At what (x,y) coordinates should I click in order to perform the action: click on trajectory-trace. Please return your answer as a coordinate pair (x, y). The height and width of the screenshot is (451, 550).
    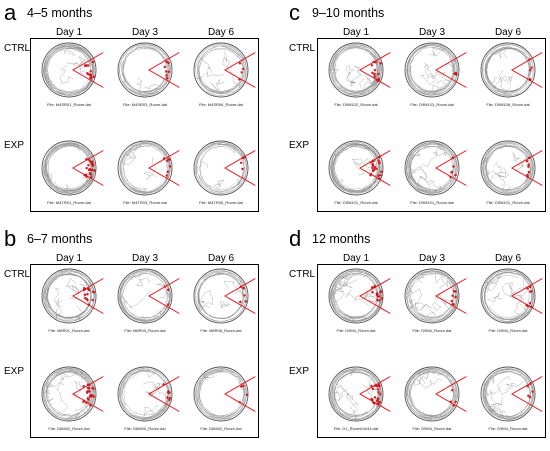
    Looking at the image, I should click on (356, 70).